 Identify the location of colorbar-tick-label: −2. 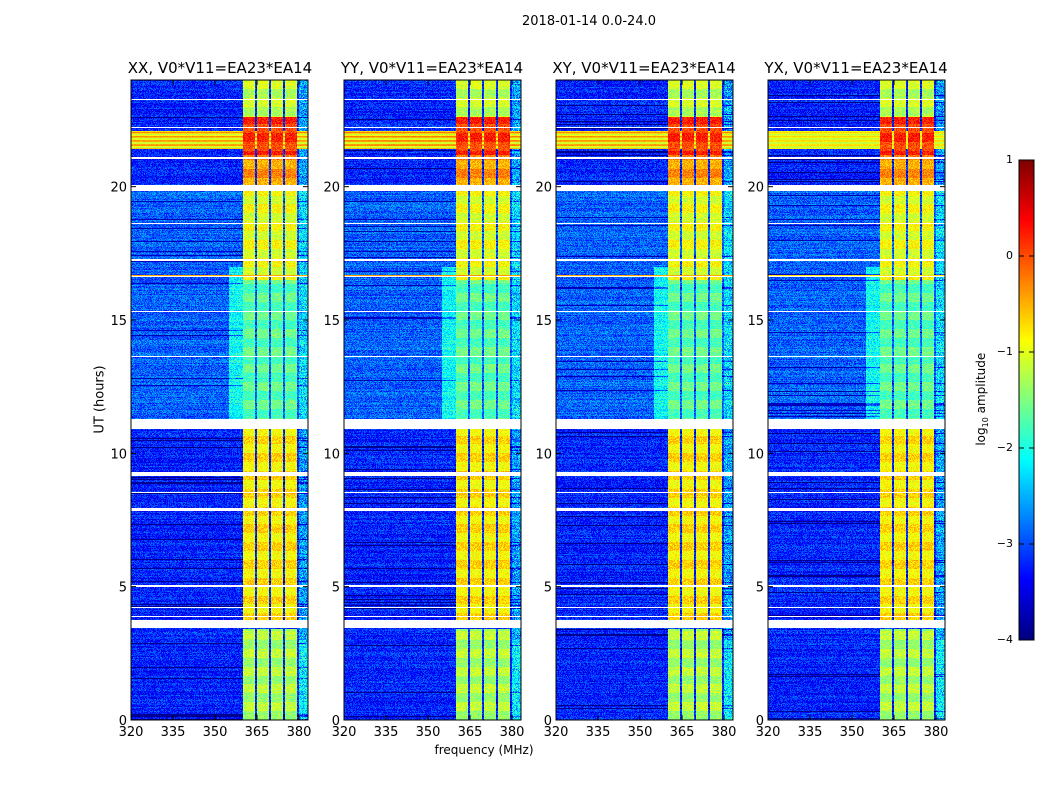
(1004, 447).